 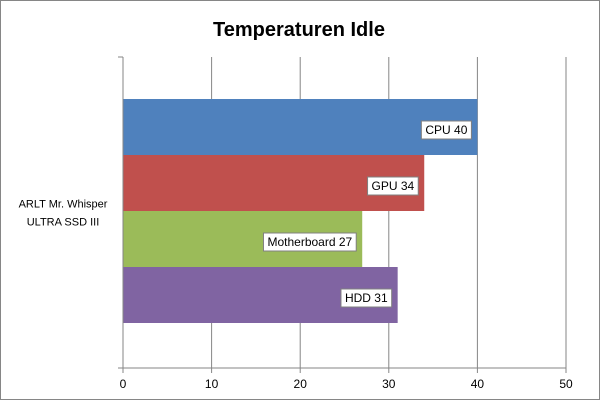 What do you see at coordinates (566, 384) in the screenshot?
I see `x-tick-label: 50` at bounding box center [566, 384].